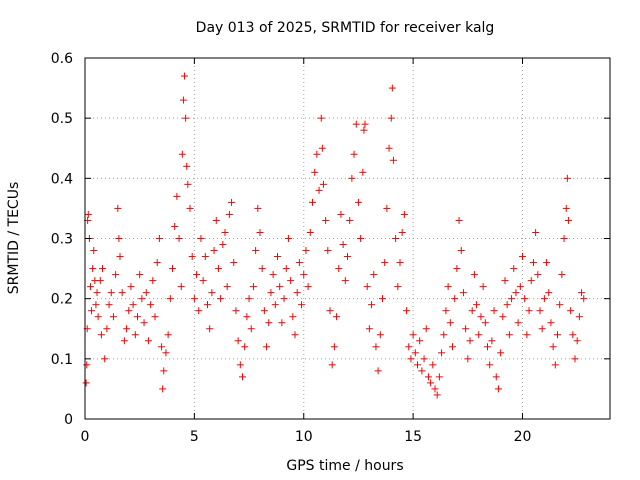  Describe the element at coordinates (523, 437) in the screenshot. I see `x-tick-label: 20` at that location.